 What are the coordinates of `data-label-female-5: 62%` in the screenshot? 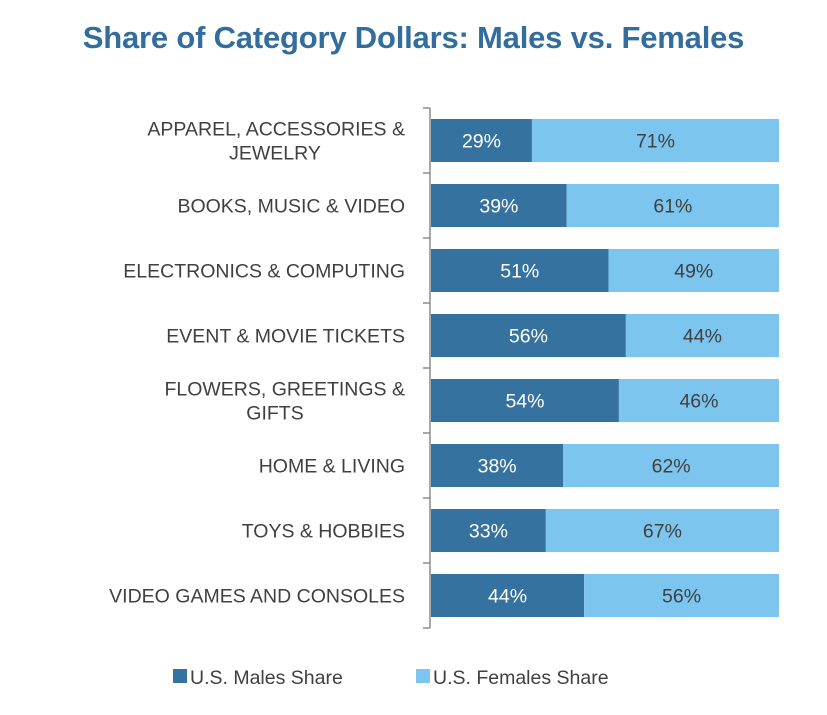 It's located at (671, 467).